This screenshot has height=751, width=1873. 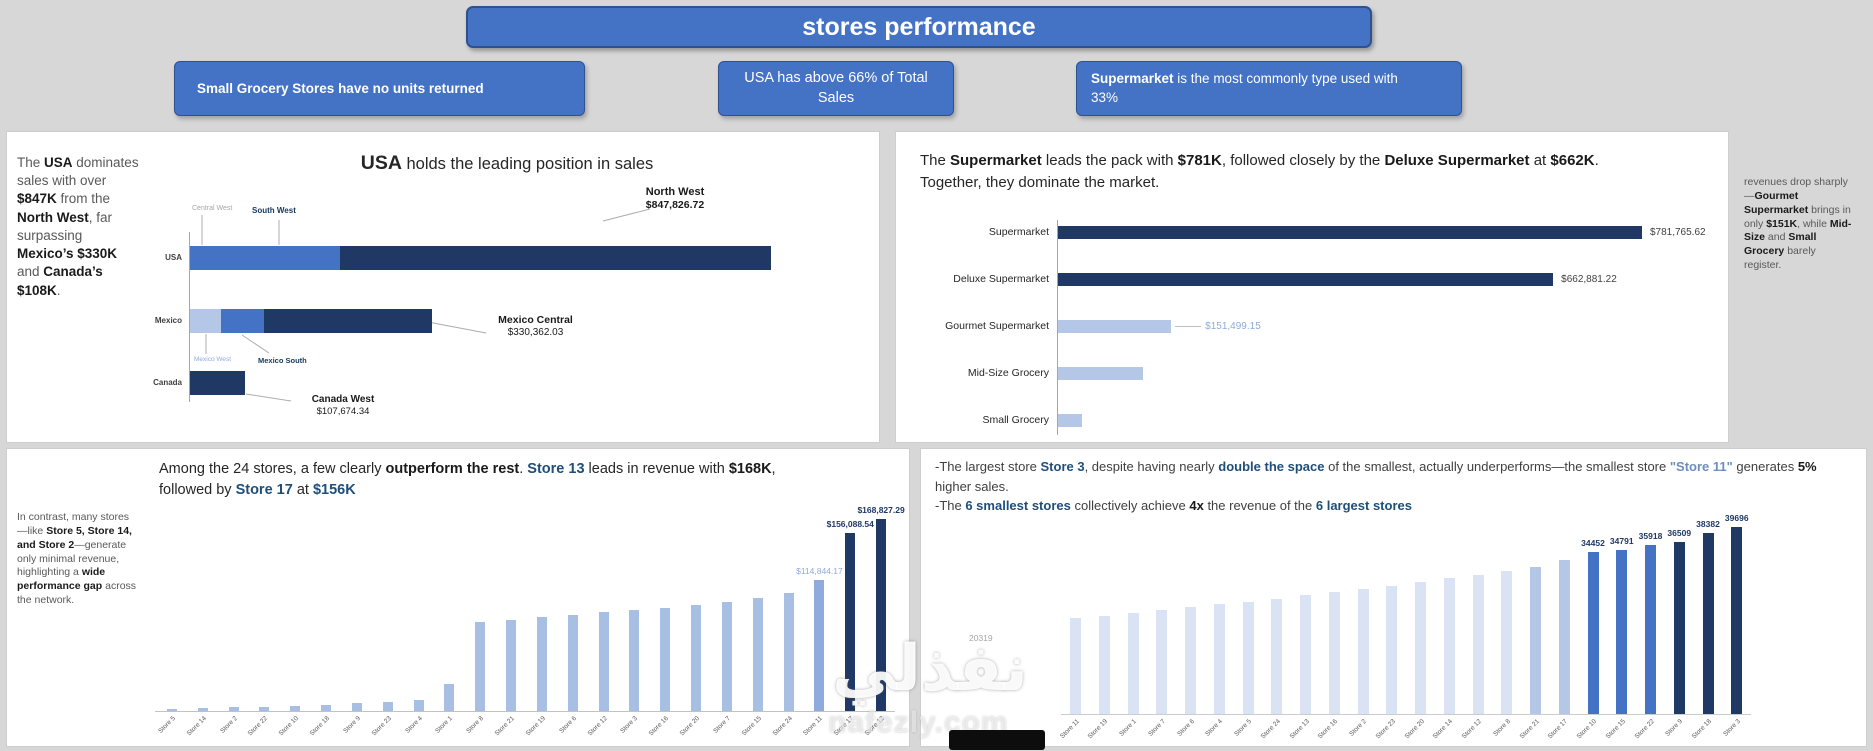 I want to click on text-segment: USA has above 66% of Total Sales, so click(x=836, y=87).